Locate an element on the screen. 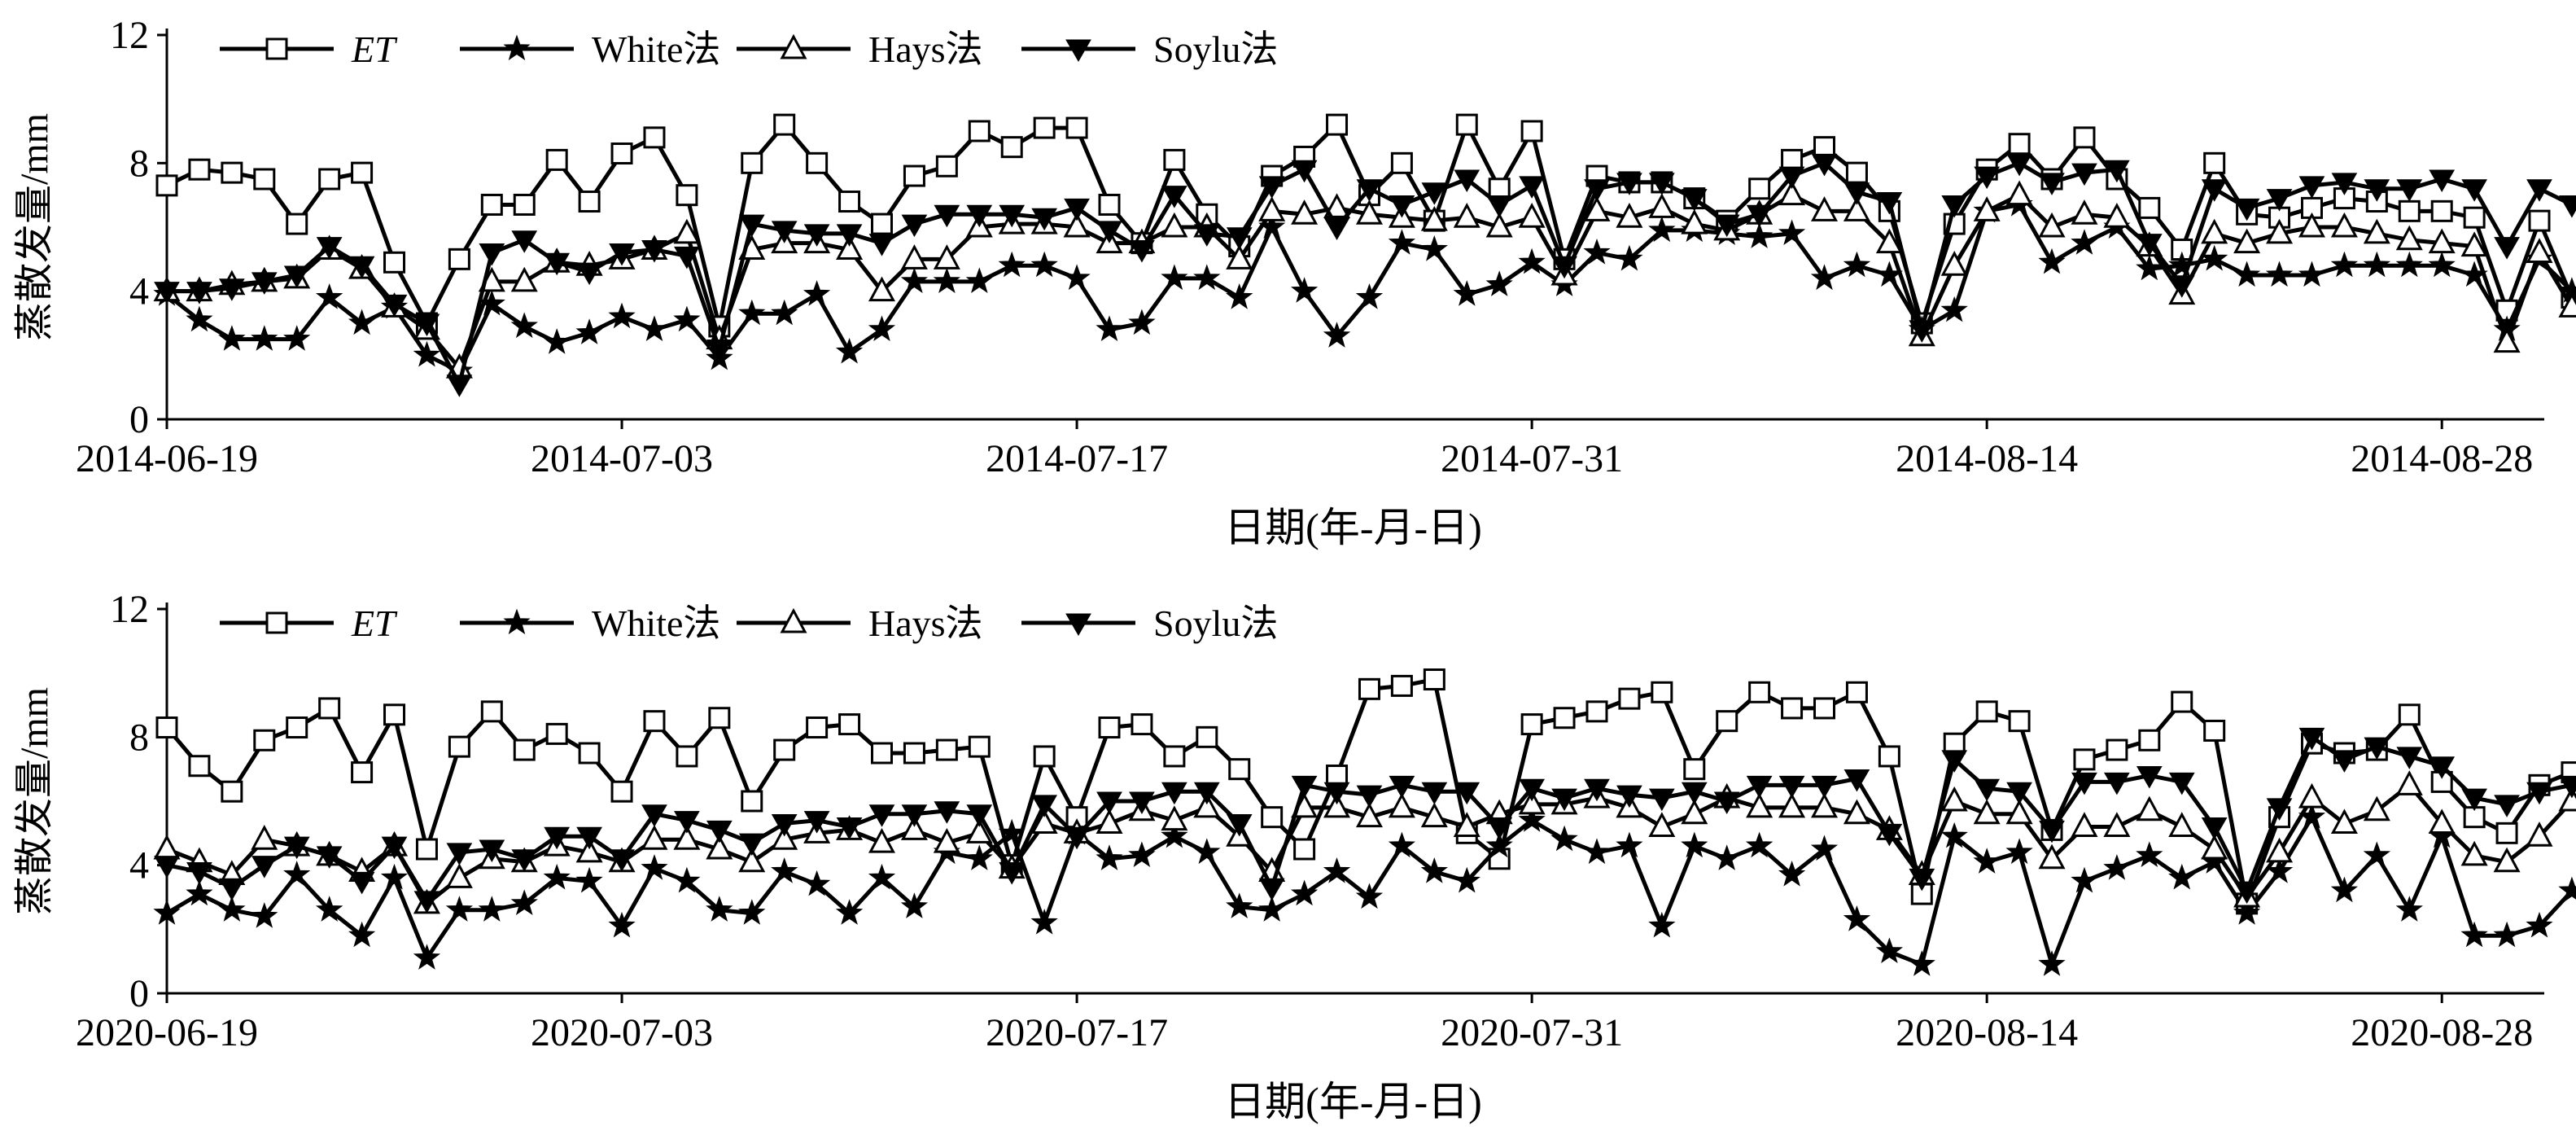 The width and height of the screenshot is (2576, 1148). x-tick-label: 2014-08-28 is located at coordinates (2442, 458).